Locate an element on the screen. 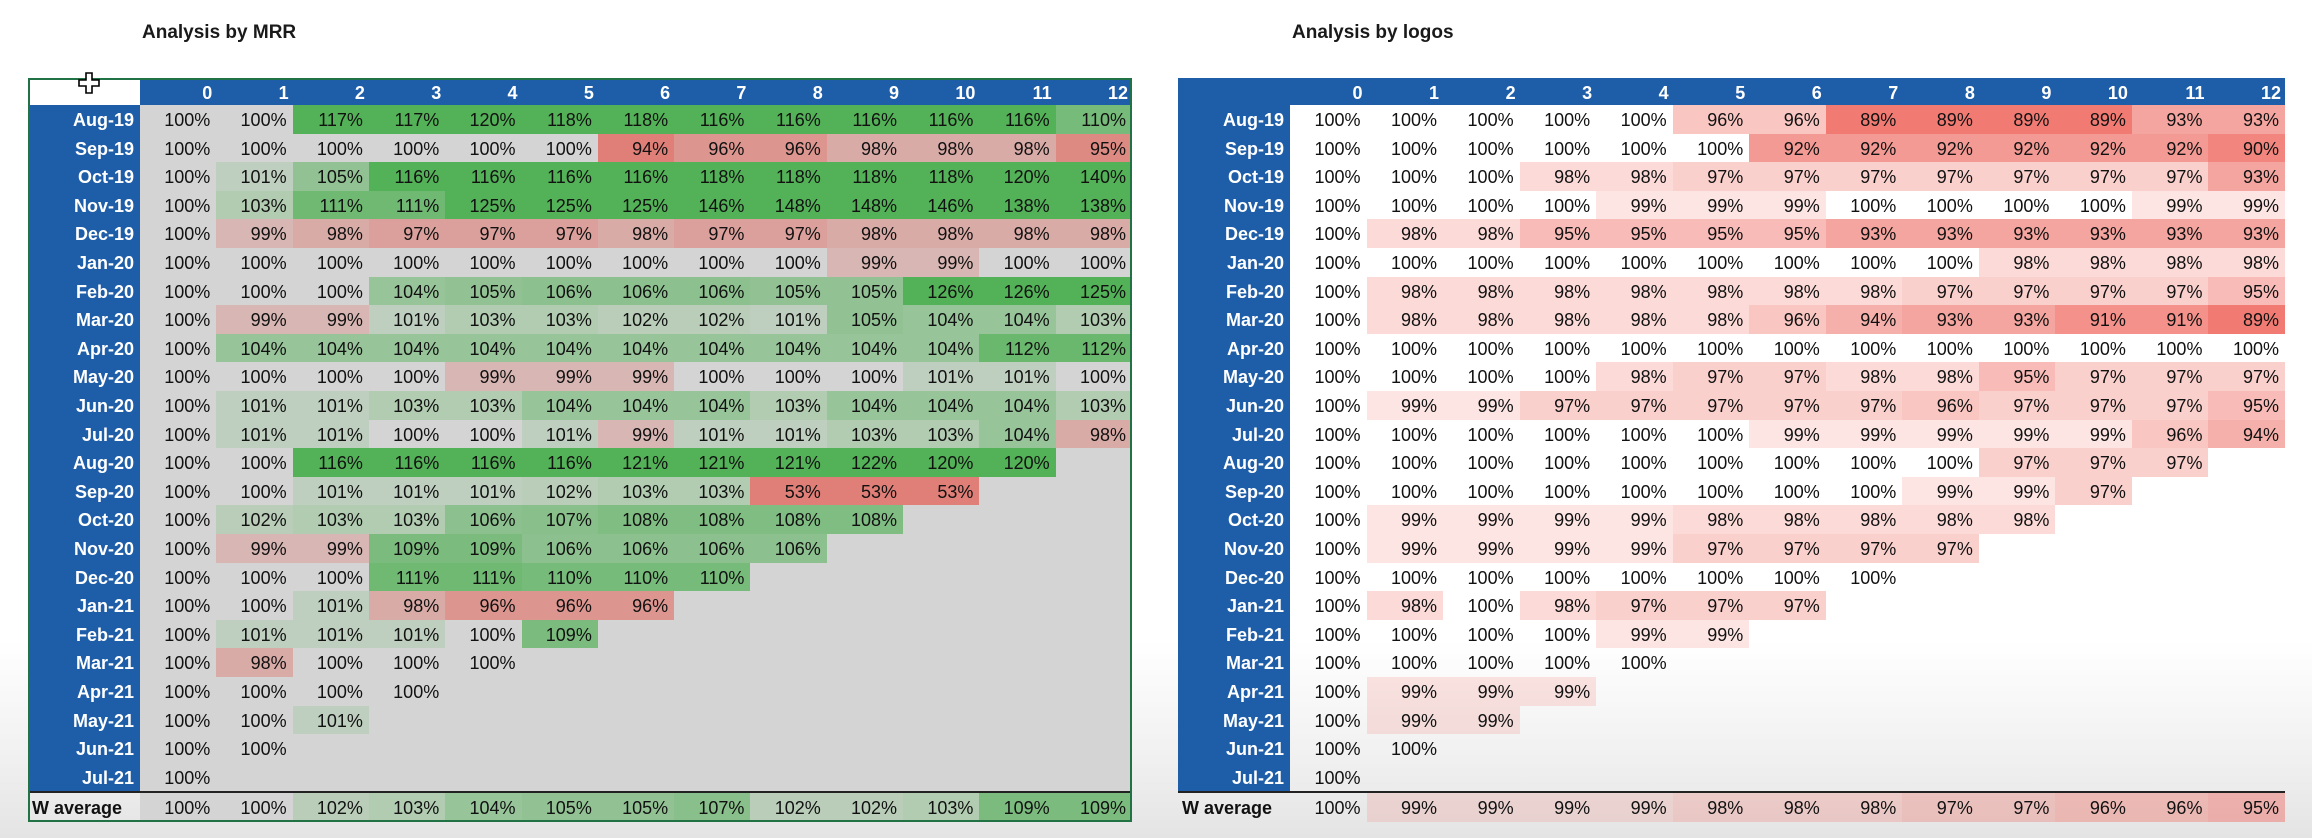  cohort-label: Sep-19 is located at coordinates (104, 148).